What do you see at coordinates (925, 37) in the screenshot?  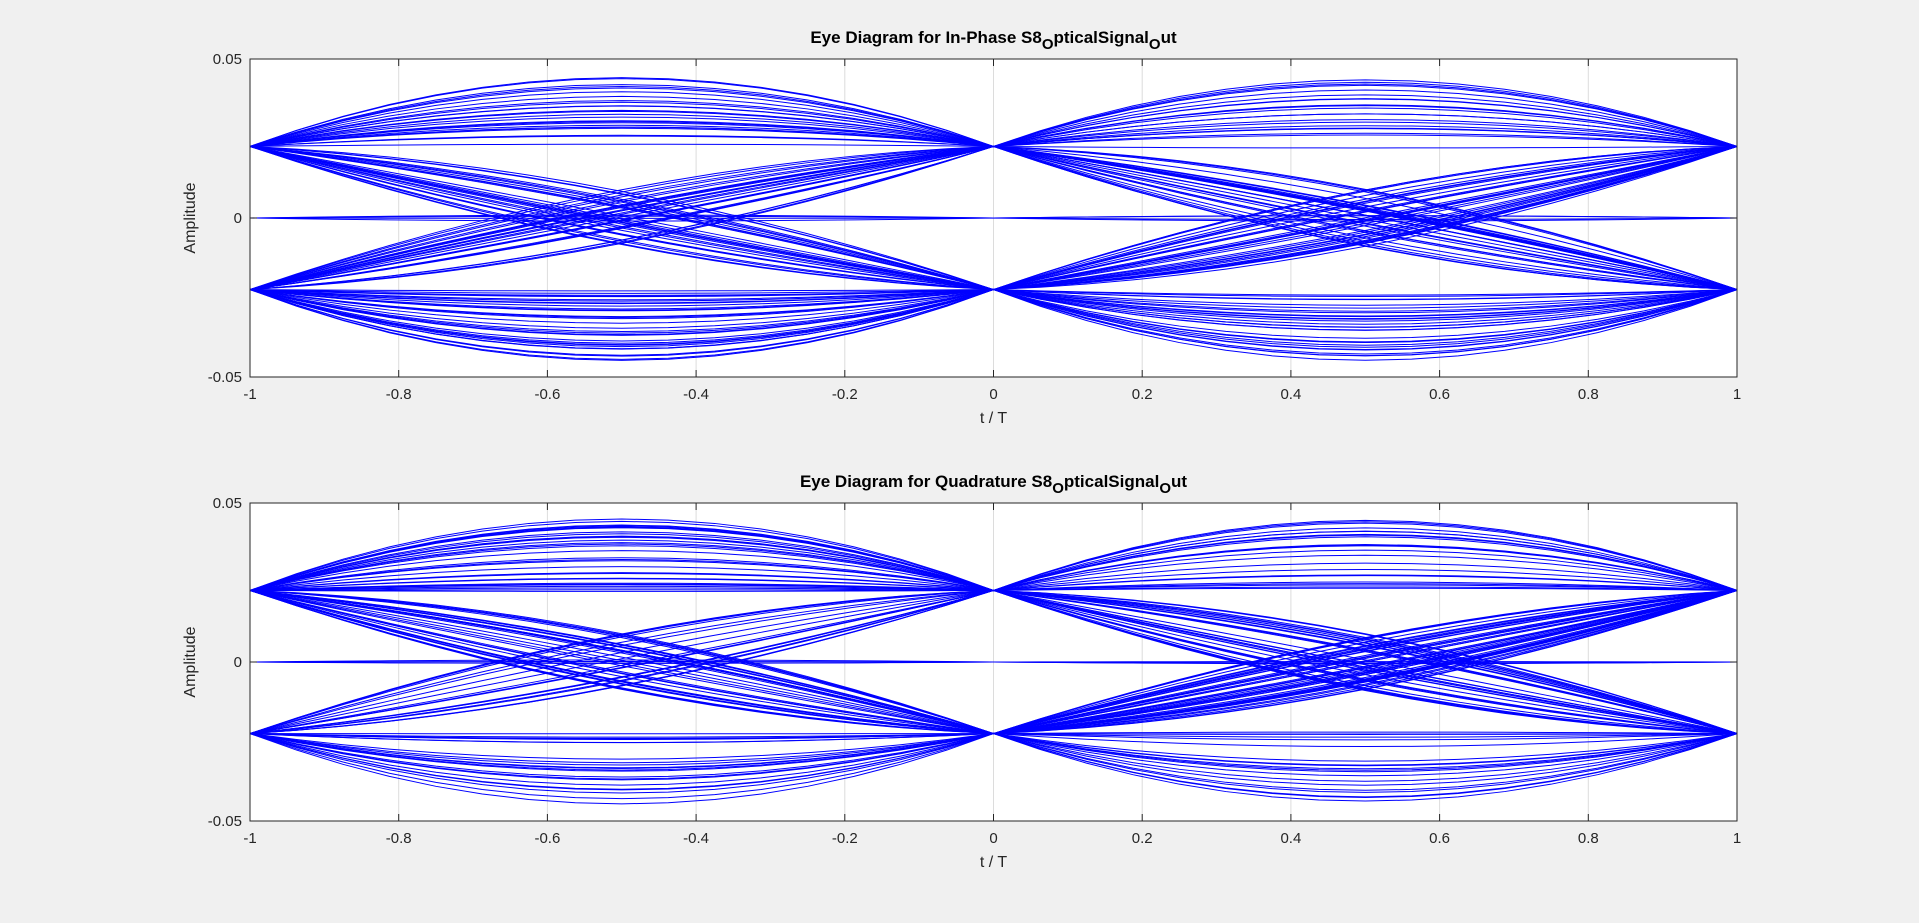 I see `title-part: Eye Diagram for In-Phase S8` at bounding box center [925, 37].